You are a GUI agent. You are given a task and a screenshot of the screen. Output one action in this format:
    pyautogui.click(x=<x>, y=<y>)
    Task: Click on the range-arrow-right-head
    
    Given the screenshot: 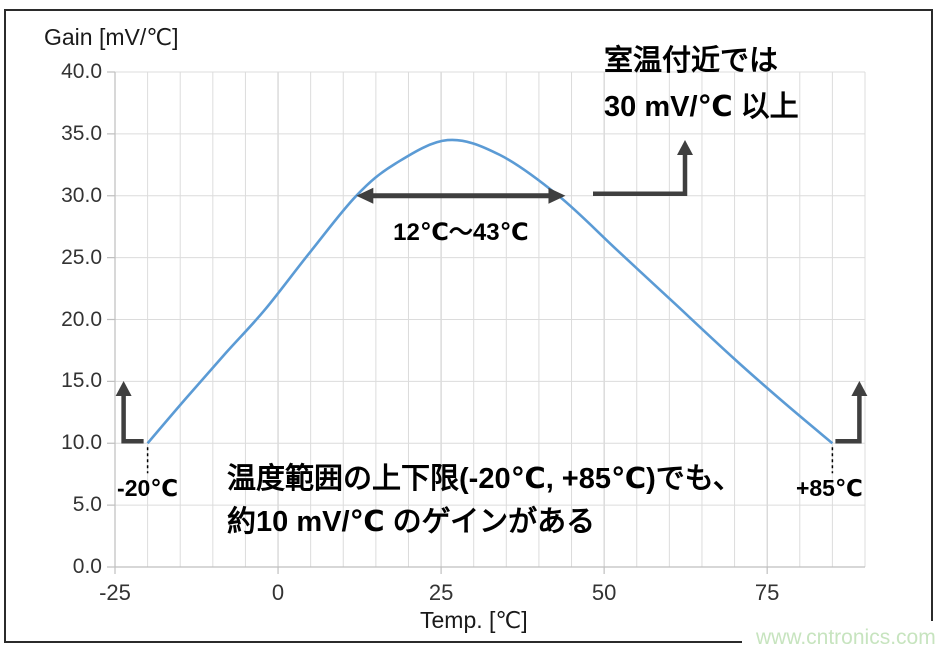 What is the action you would take?
    pyautogui.click(x=557, y=195)
    